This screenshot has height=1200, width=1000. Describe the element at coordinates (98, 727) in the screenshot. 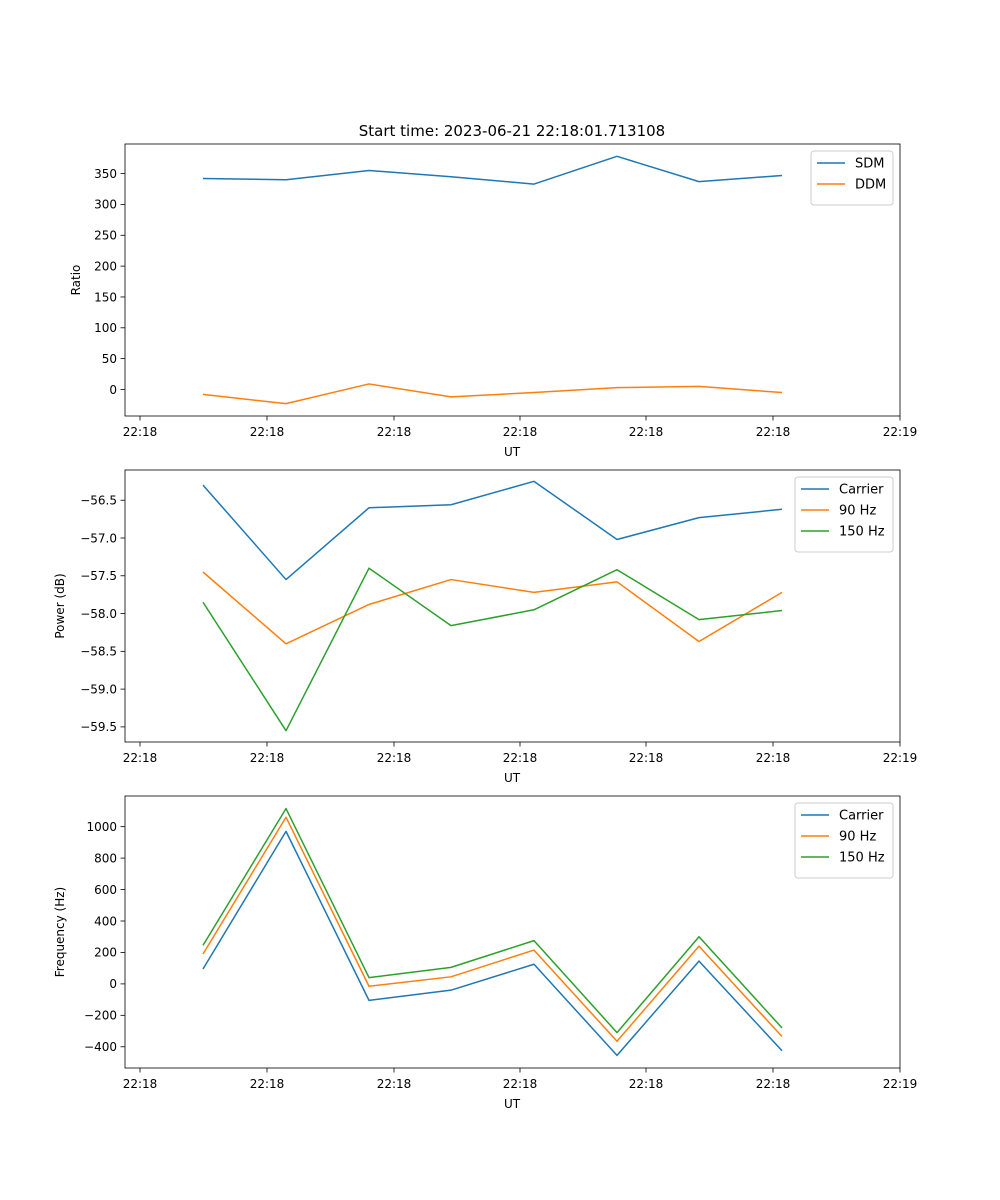

I see `y-tick-label: −59.5` at that location.